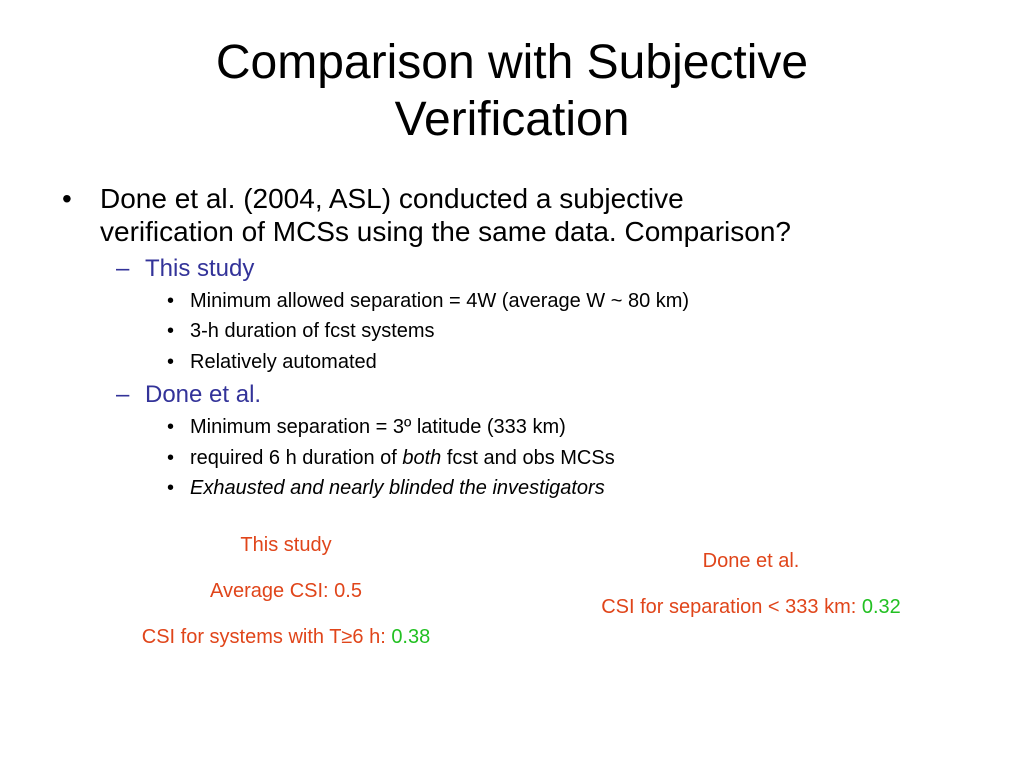 The image size is (1024, 768). Describe the element at coordinates (881, 607) in the screenshot. I see `result-value: 0.32` at that location.